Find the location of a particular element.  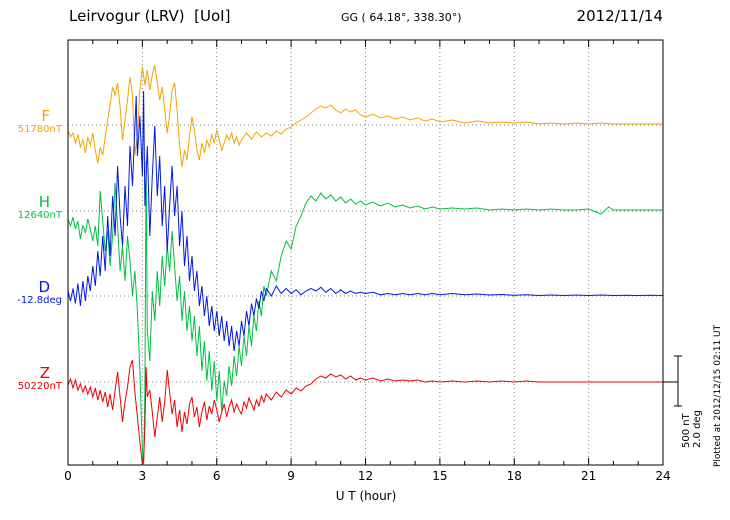

x-tick-label: 3 is located at coordinates (142, 476).